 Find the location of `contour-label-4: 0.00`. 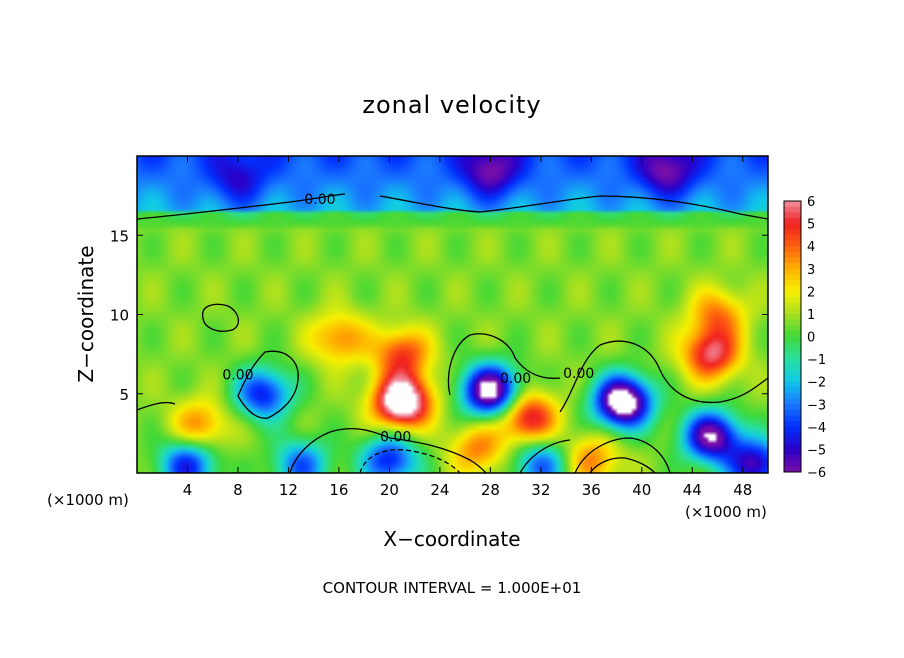

contour-label-4: 0.00 is located at coordinates (578, 374).